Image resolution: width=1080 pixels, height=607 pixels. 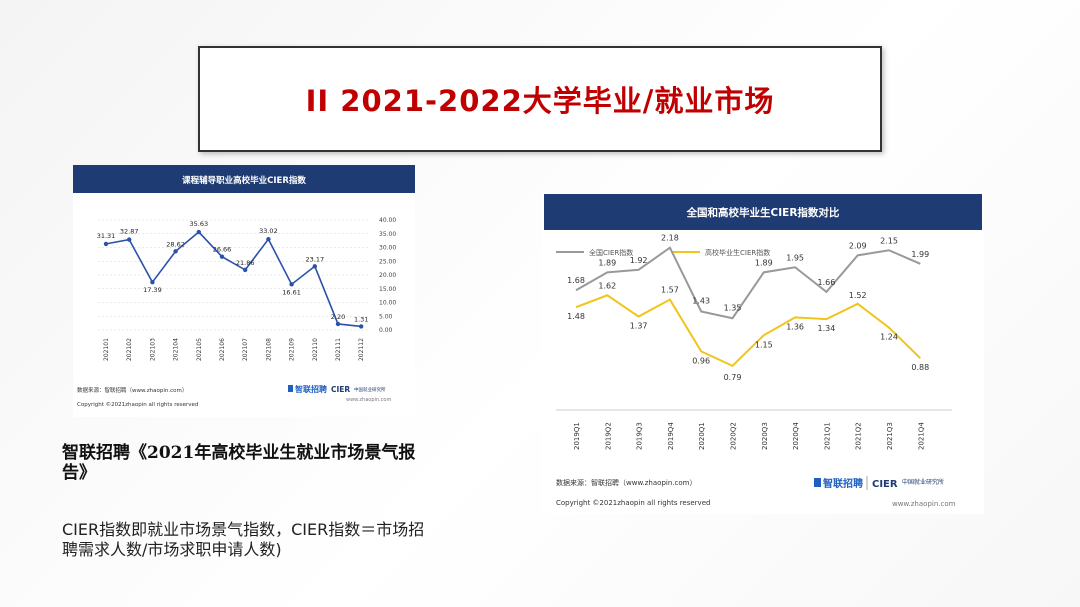 What do you see at coordinates (340, 389) in the screenshot?
I see `chart-left-logo2: CIER` at bounding box center [340, 389].